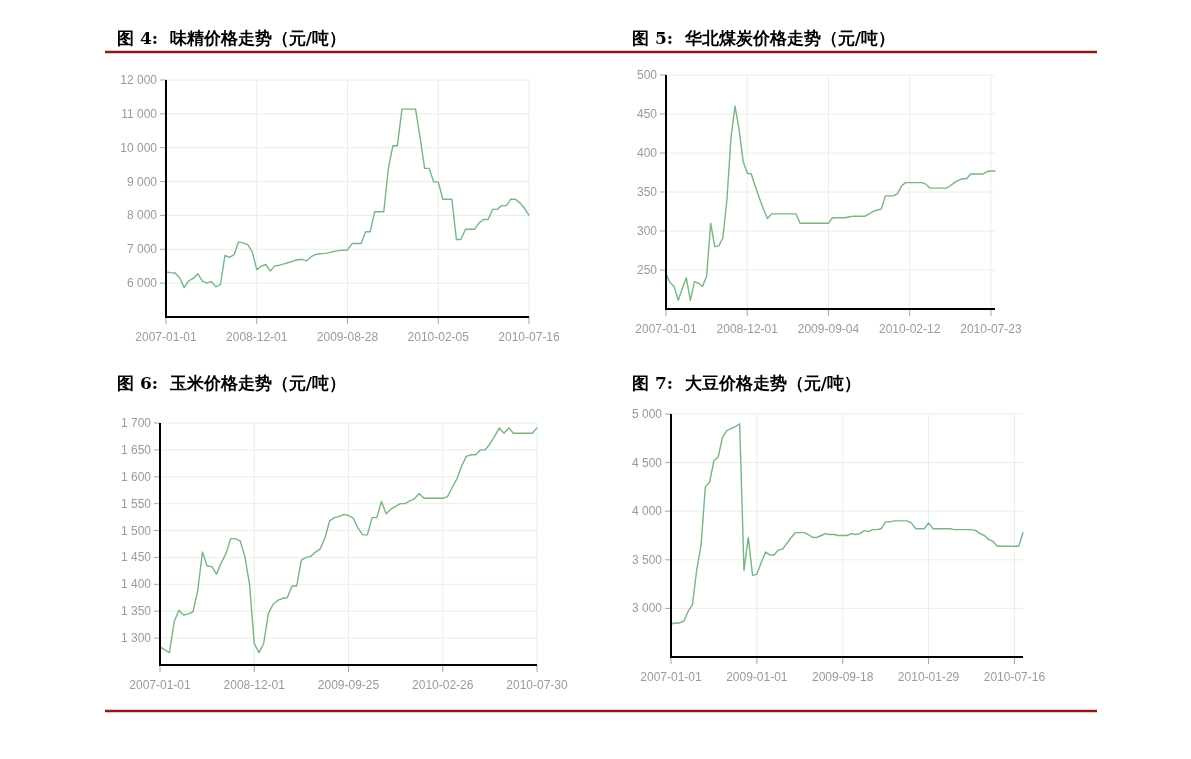 The image size is (1191, 759). I want to click on x-tick-label: 2009-09-18, so click(843, 677).